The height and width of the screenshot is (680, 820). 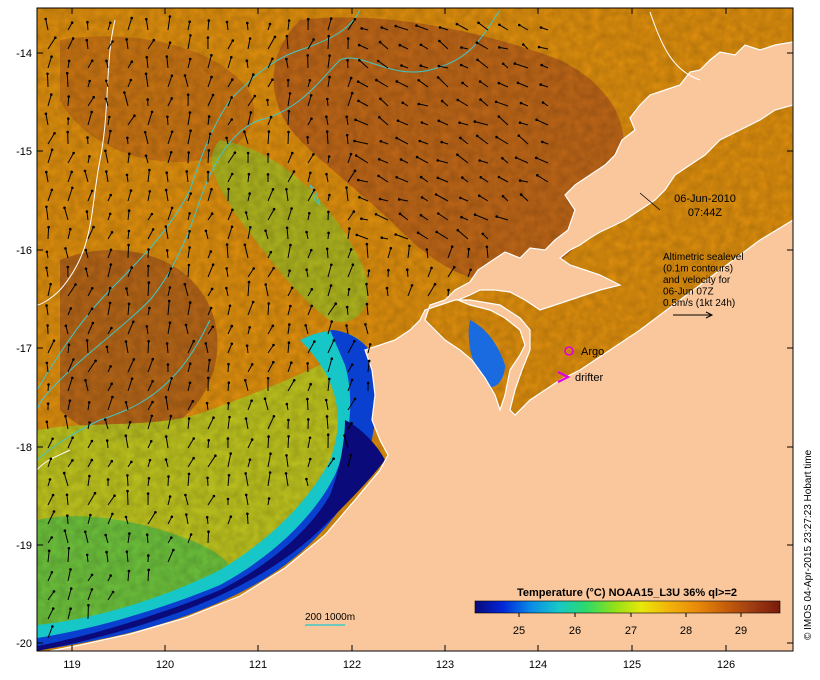 What do you see at coordinates (592, 352) in the screenshot?
I see `argo-label: Argo` at bounding box center [592, 352].